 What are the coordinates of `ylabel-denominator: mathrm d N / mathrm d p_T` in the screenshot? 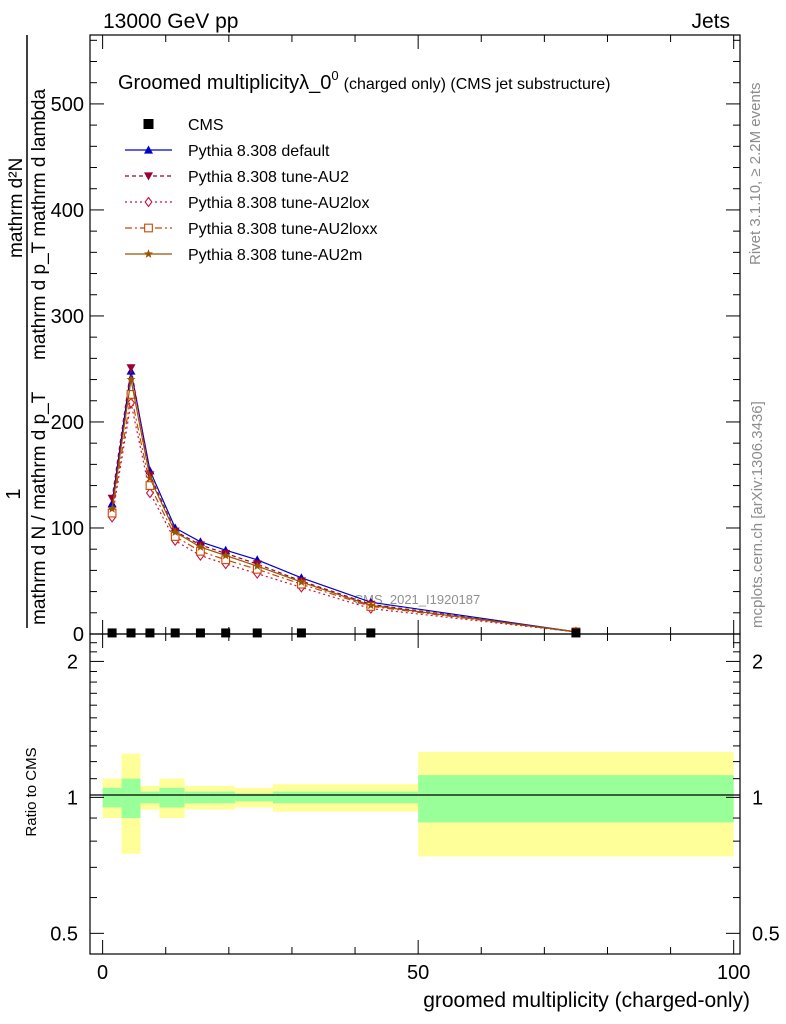 It's located at (39, 508).